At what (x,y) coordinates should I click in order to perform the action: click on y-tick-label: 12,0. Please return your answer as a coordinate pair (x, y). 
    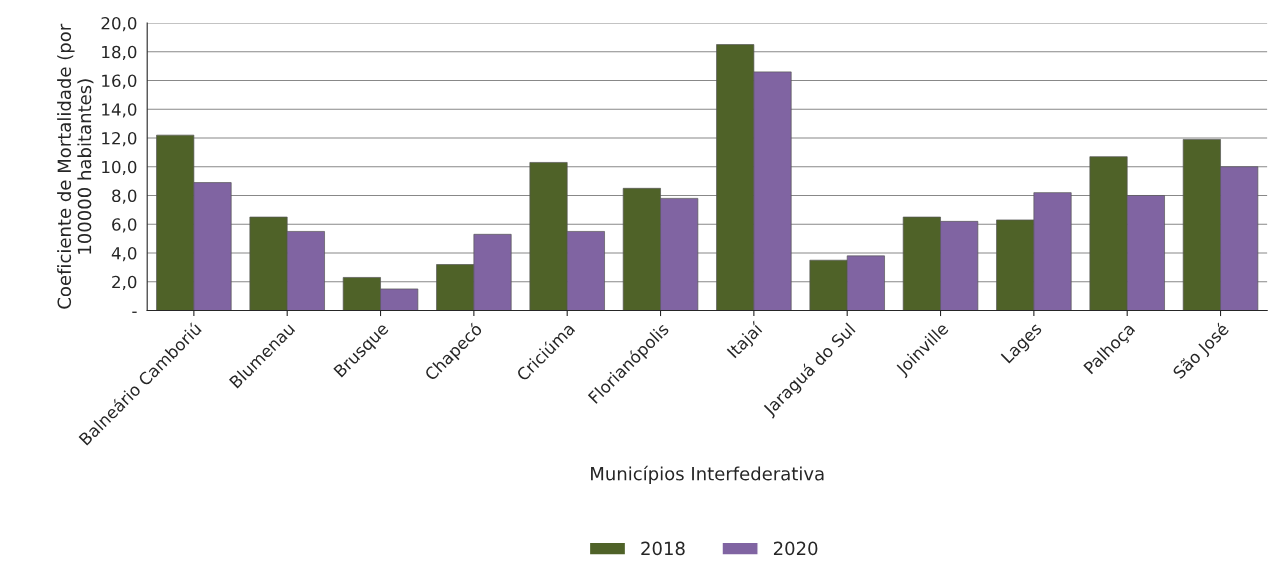
    Looking at the image, I should click on (119, 139).